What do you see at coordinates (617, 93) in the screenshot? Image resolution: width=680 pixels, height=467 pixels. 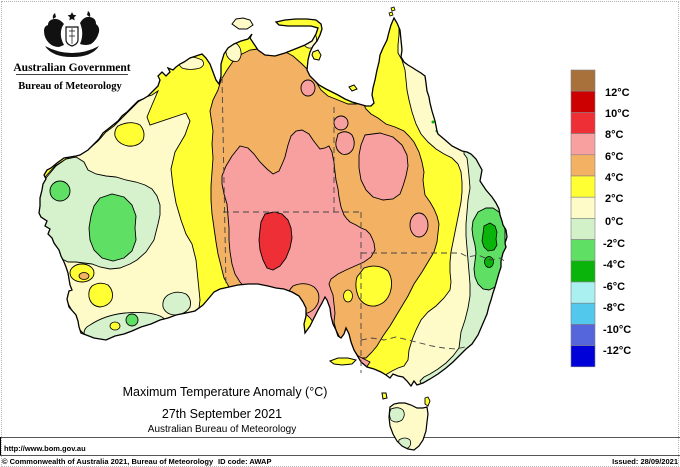 I see `svg-text: 12°C` at bounding box center [617, 93].